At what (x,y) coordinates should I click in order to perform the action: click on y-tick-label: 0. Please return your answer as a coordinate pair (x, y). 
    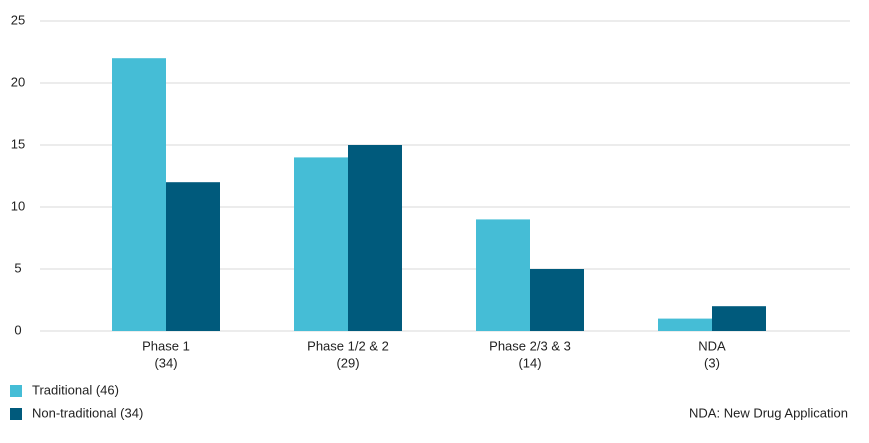
    Looking at the image, I should click on (17, 329).